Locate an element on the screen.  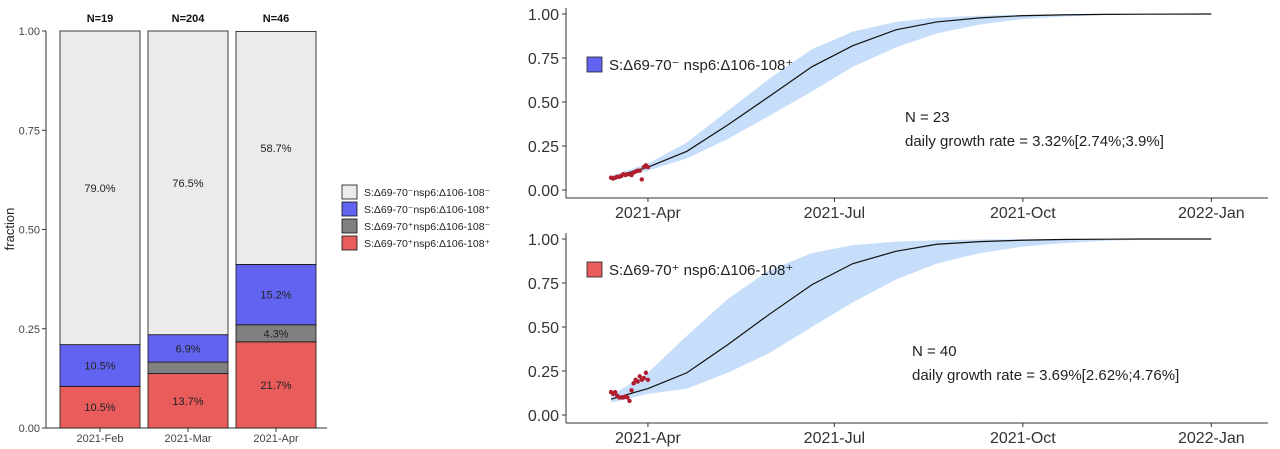
annotation-growth-rate: daily growth rate = 3.32%[2.74%;3.9%] is located at coordinates (1034, 141).